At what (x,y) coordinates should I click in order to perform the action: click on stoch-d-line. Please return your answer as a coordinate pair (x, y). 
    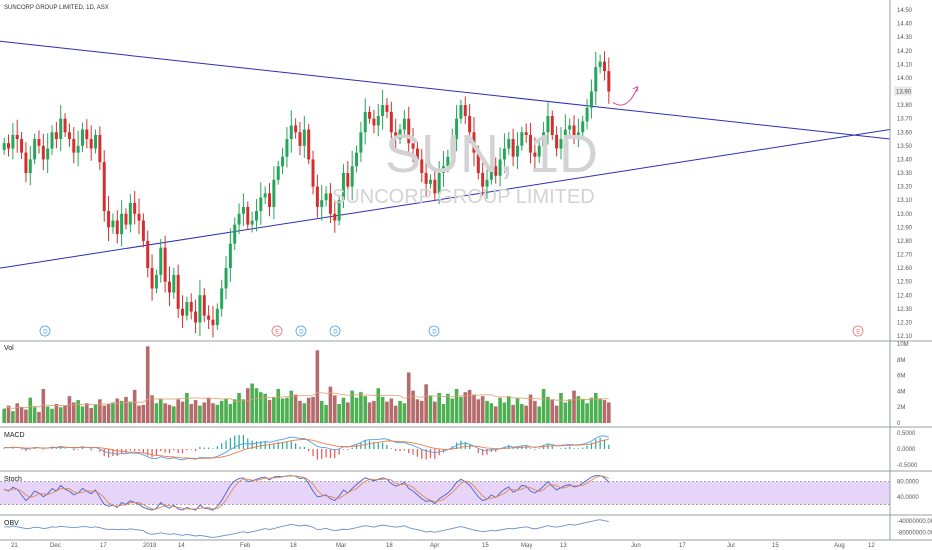
    Looking at the image, I should click on (307, 492).